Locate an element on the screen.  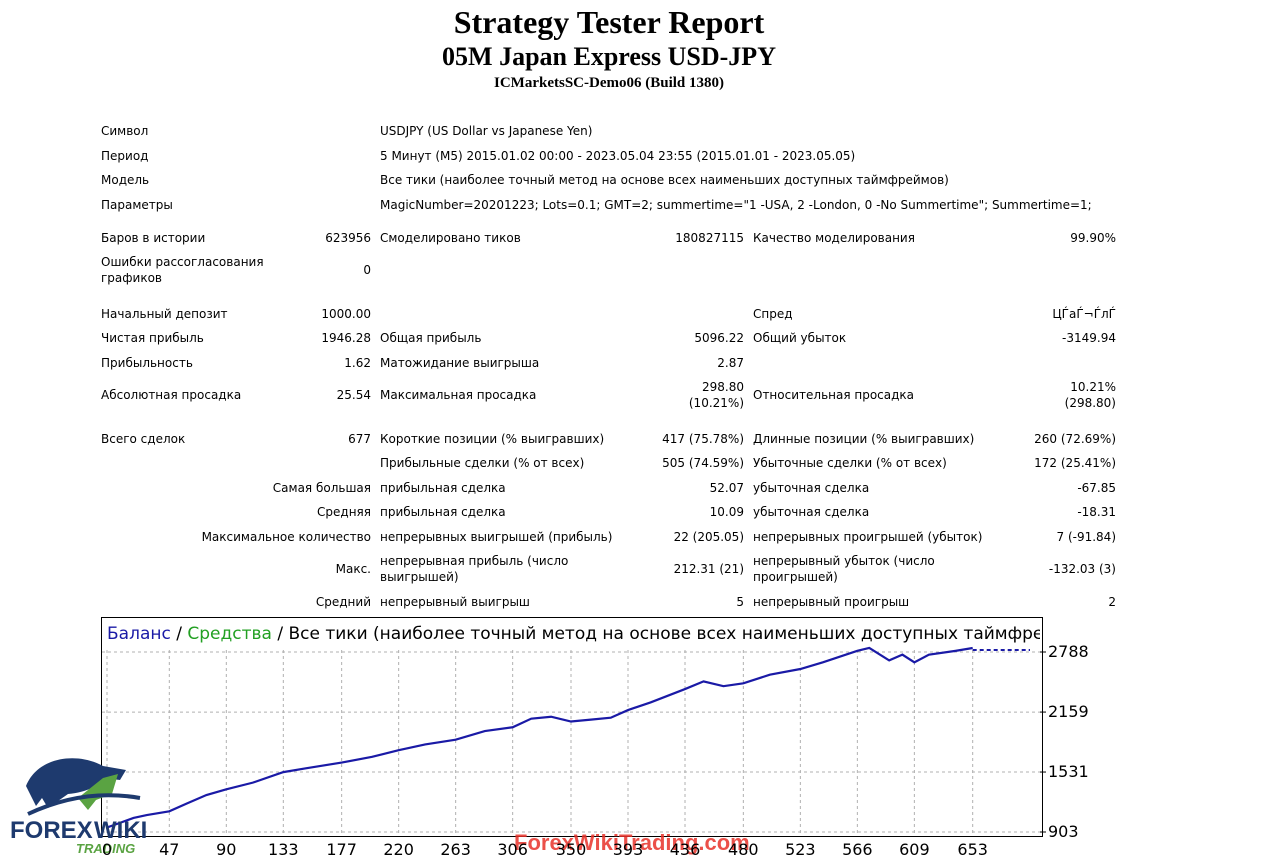
maxcount-win-value: 22 (205.05) is located at coordinates (708, 537).